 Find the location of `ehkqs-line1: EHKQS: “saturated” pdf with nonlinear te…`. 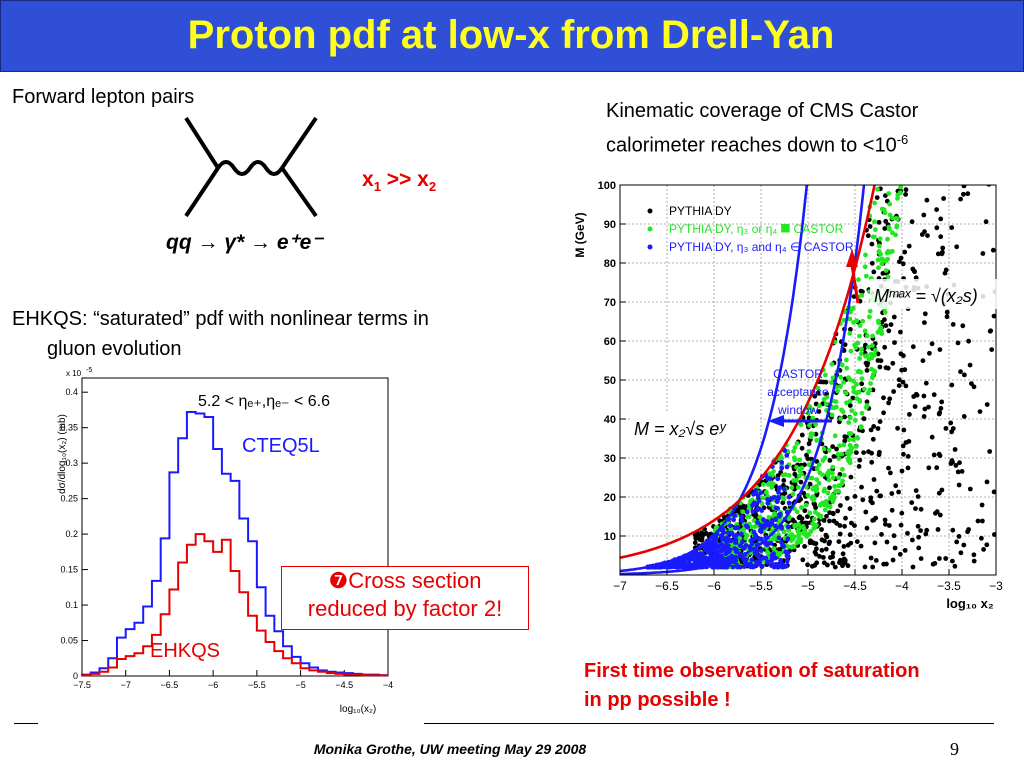

ehkqs-line1: EHKQS: “saturated” pdf with nonlinear te… is located at coordinates (220, 319).